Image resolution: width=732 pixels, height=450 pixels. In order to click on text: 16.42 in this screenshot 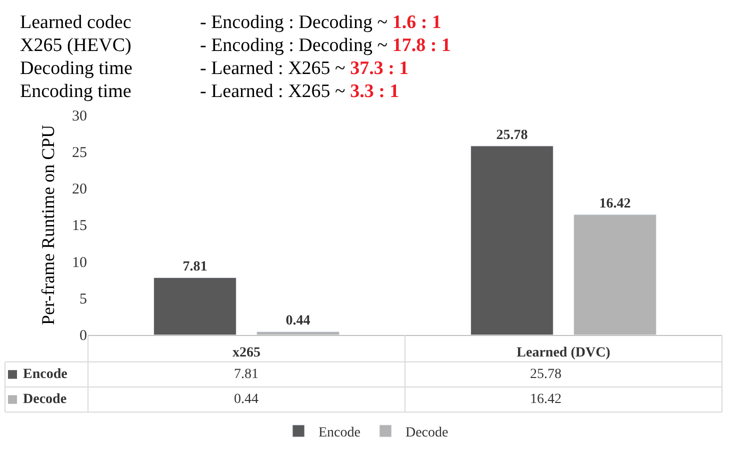, I will do `click(615, 204)`.